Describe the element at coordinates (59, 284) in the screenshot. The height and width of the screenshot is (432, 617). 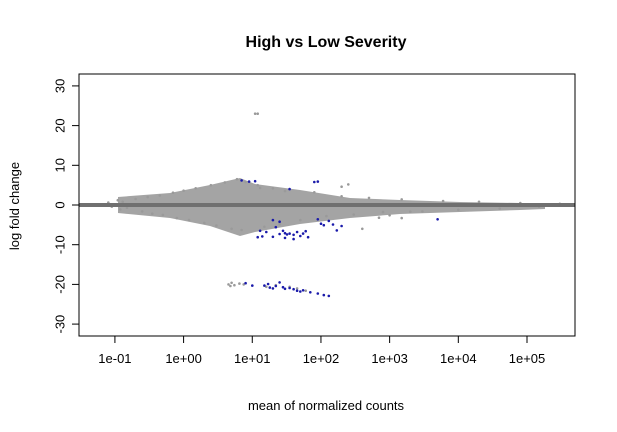
I see `y-tick-label: -20` at that location.